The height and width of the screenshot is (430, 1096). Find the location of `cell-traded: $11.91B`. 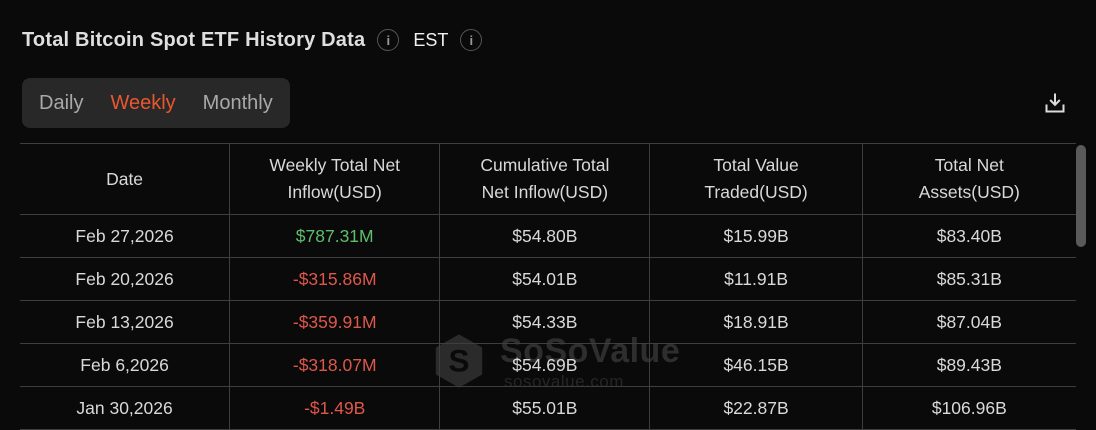

cell-traded: $11.91B is located at coordinates (756, 279).